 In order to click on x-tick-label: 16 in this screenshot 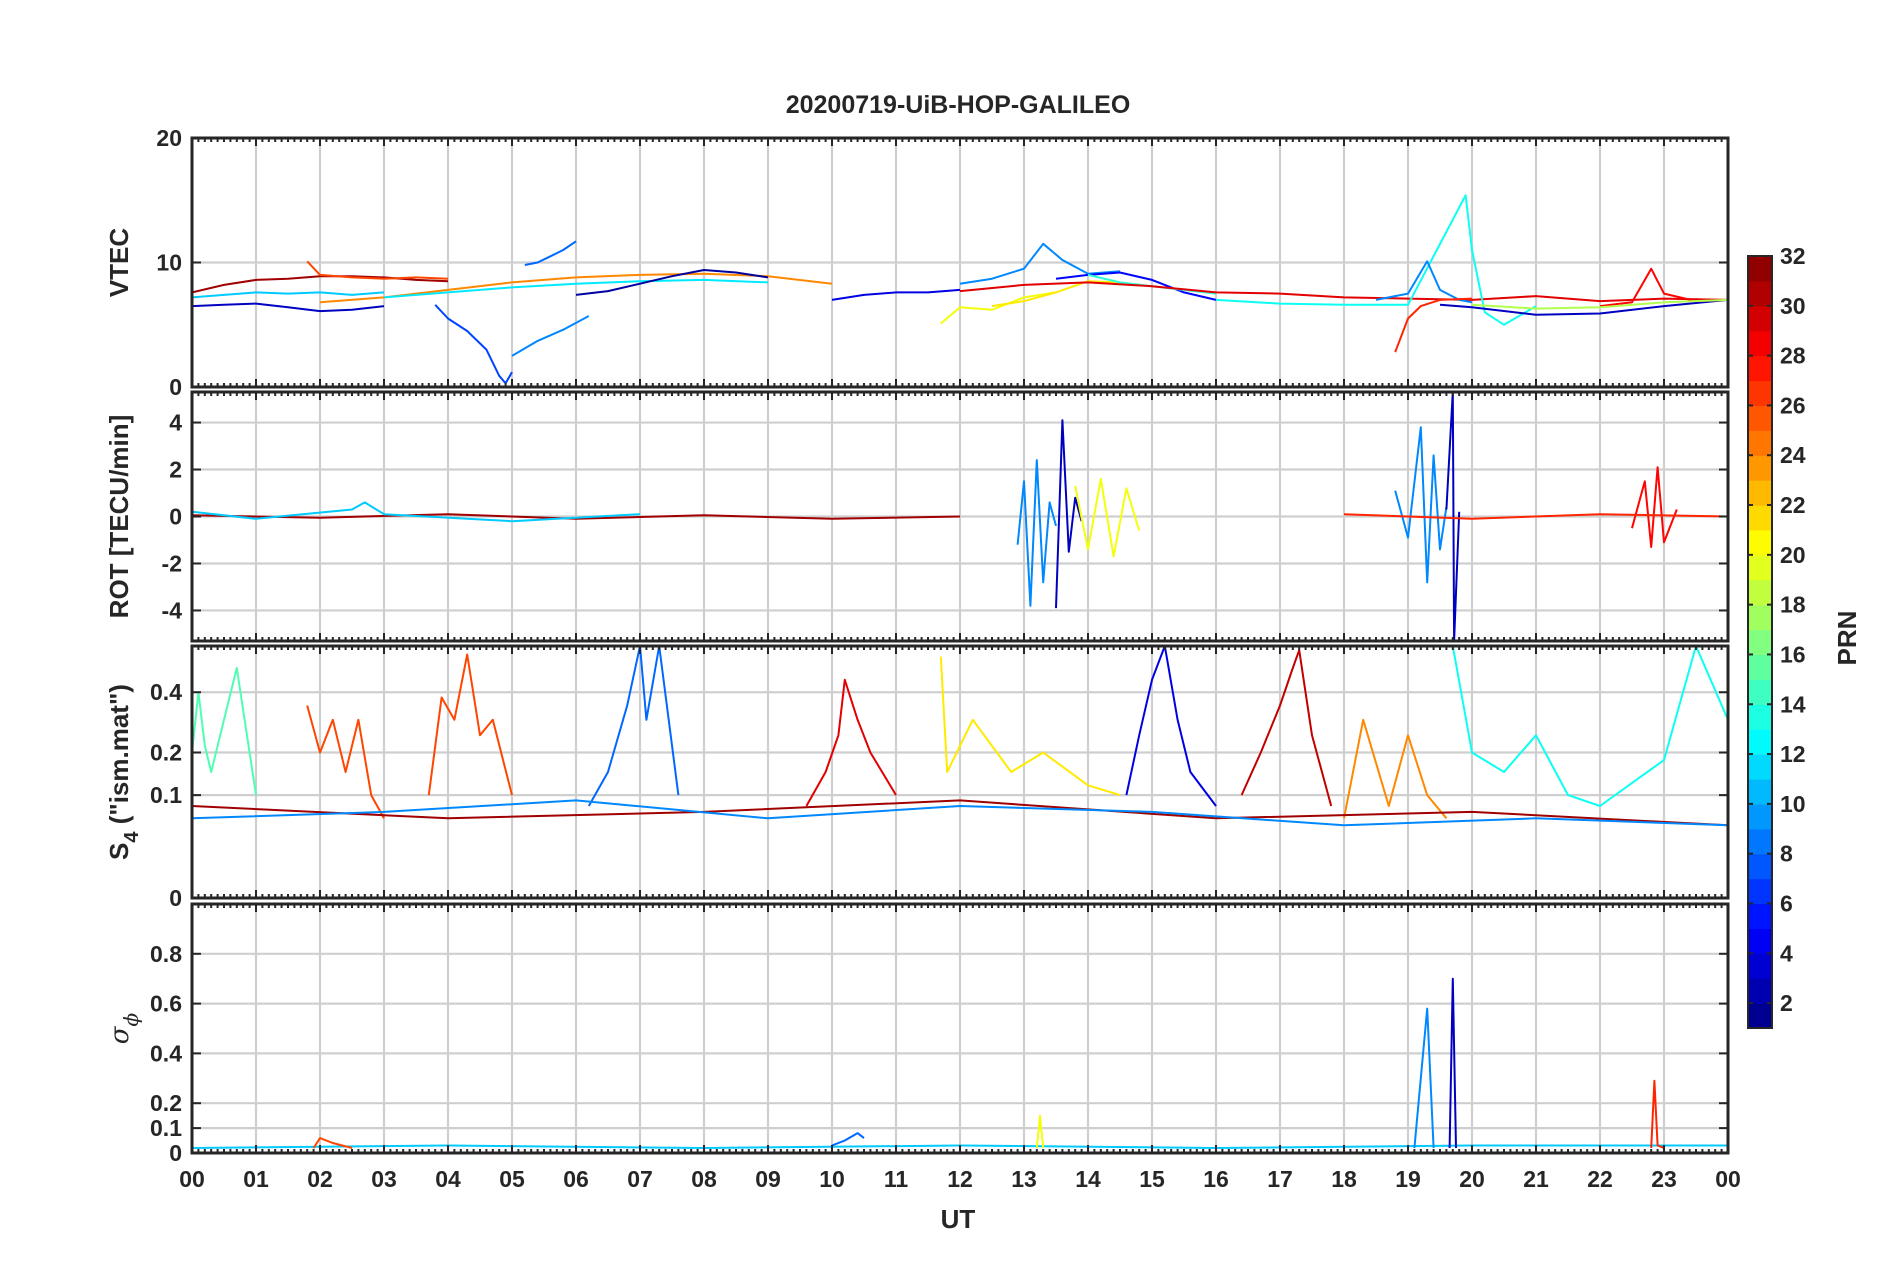, I will do `click(1216, 1179)`.